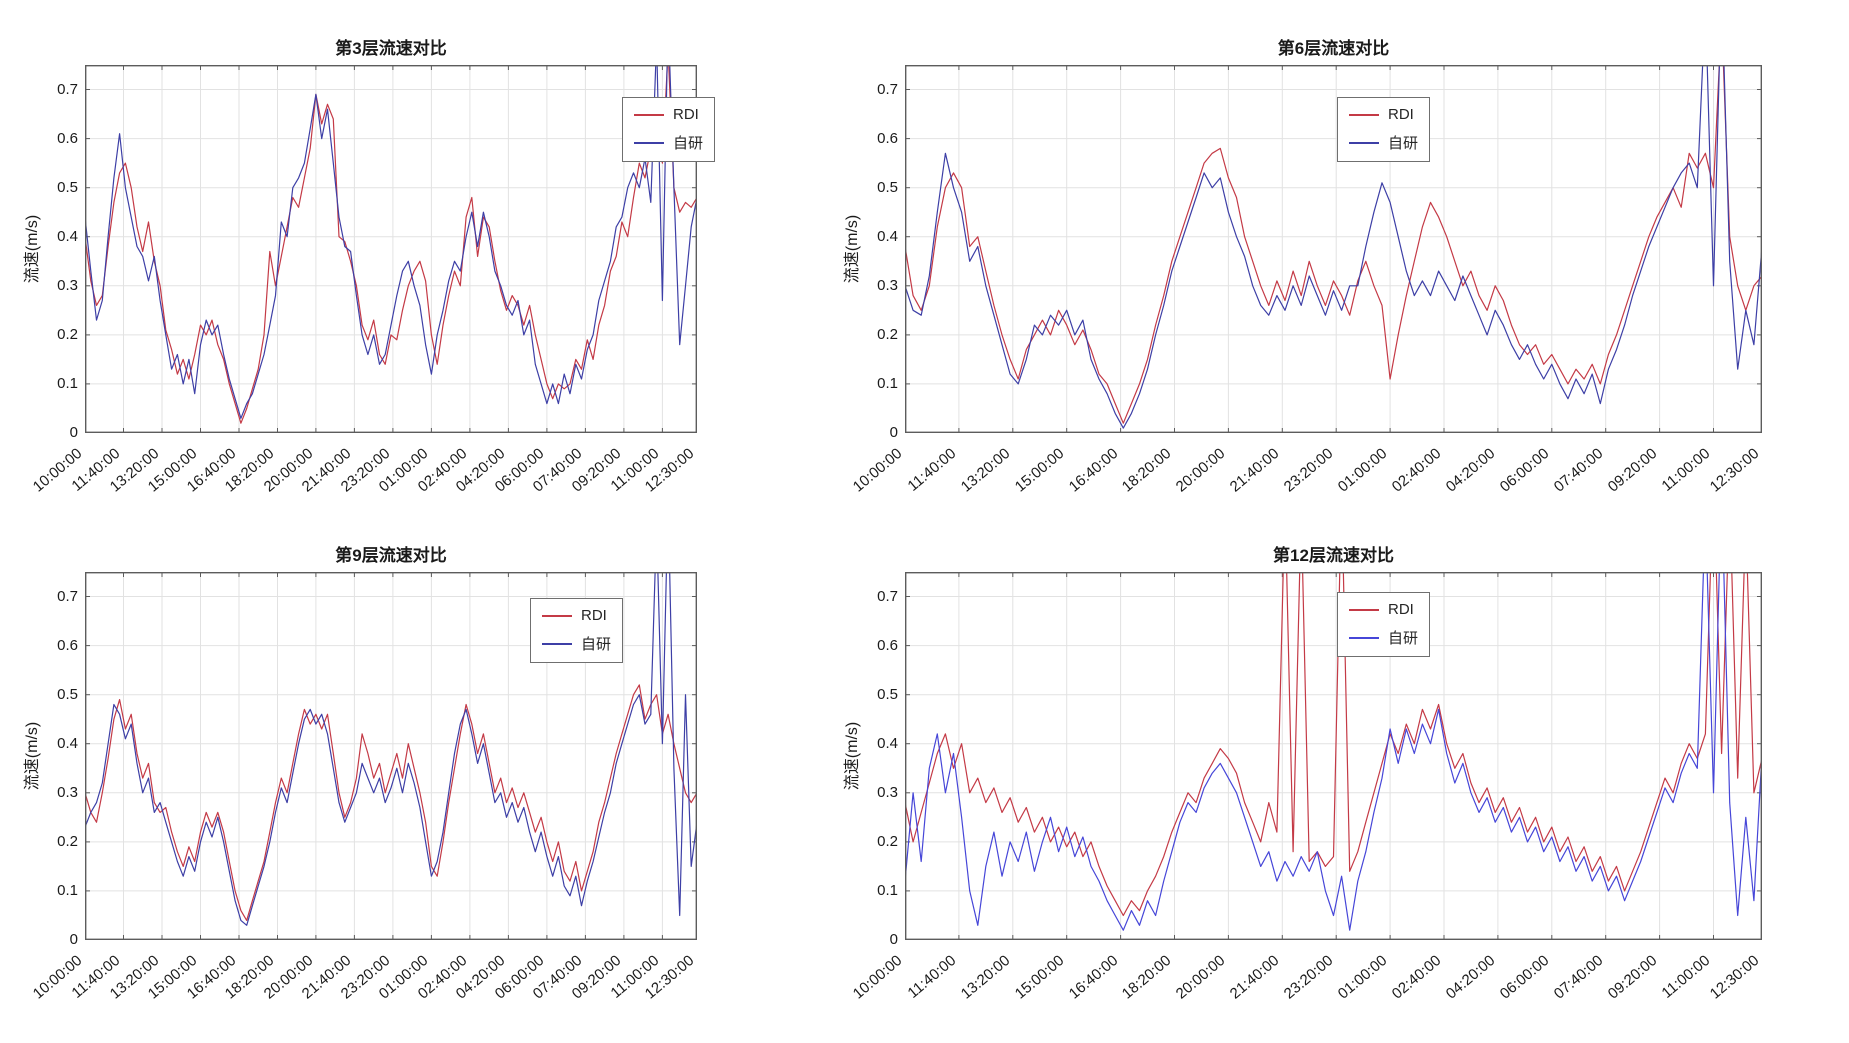 This screenshot has height=1043, width=1849. What do you see at coordinates (1685, 469) in the screenshot?
I see `x-tick-label: 11:00:00` at bounding box center [1685, 469].